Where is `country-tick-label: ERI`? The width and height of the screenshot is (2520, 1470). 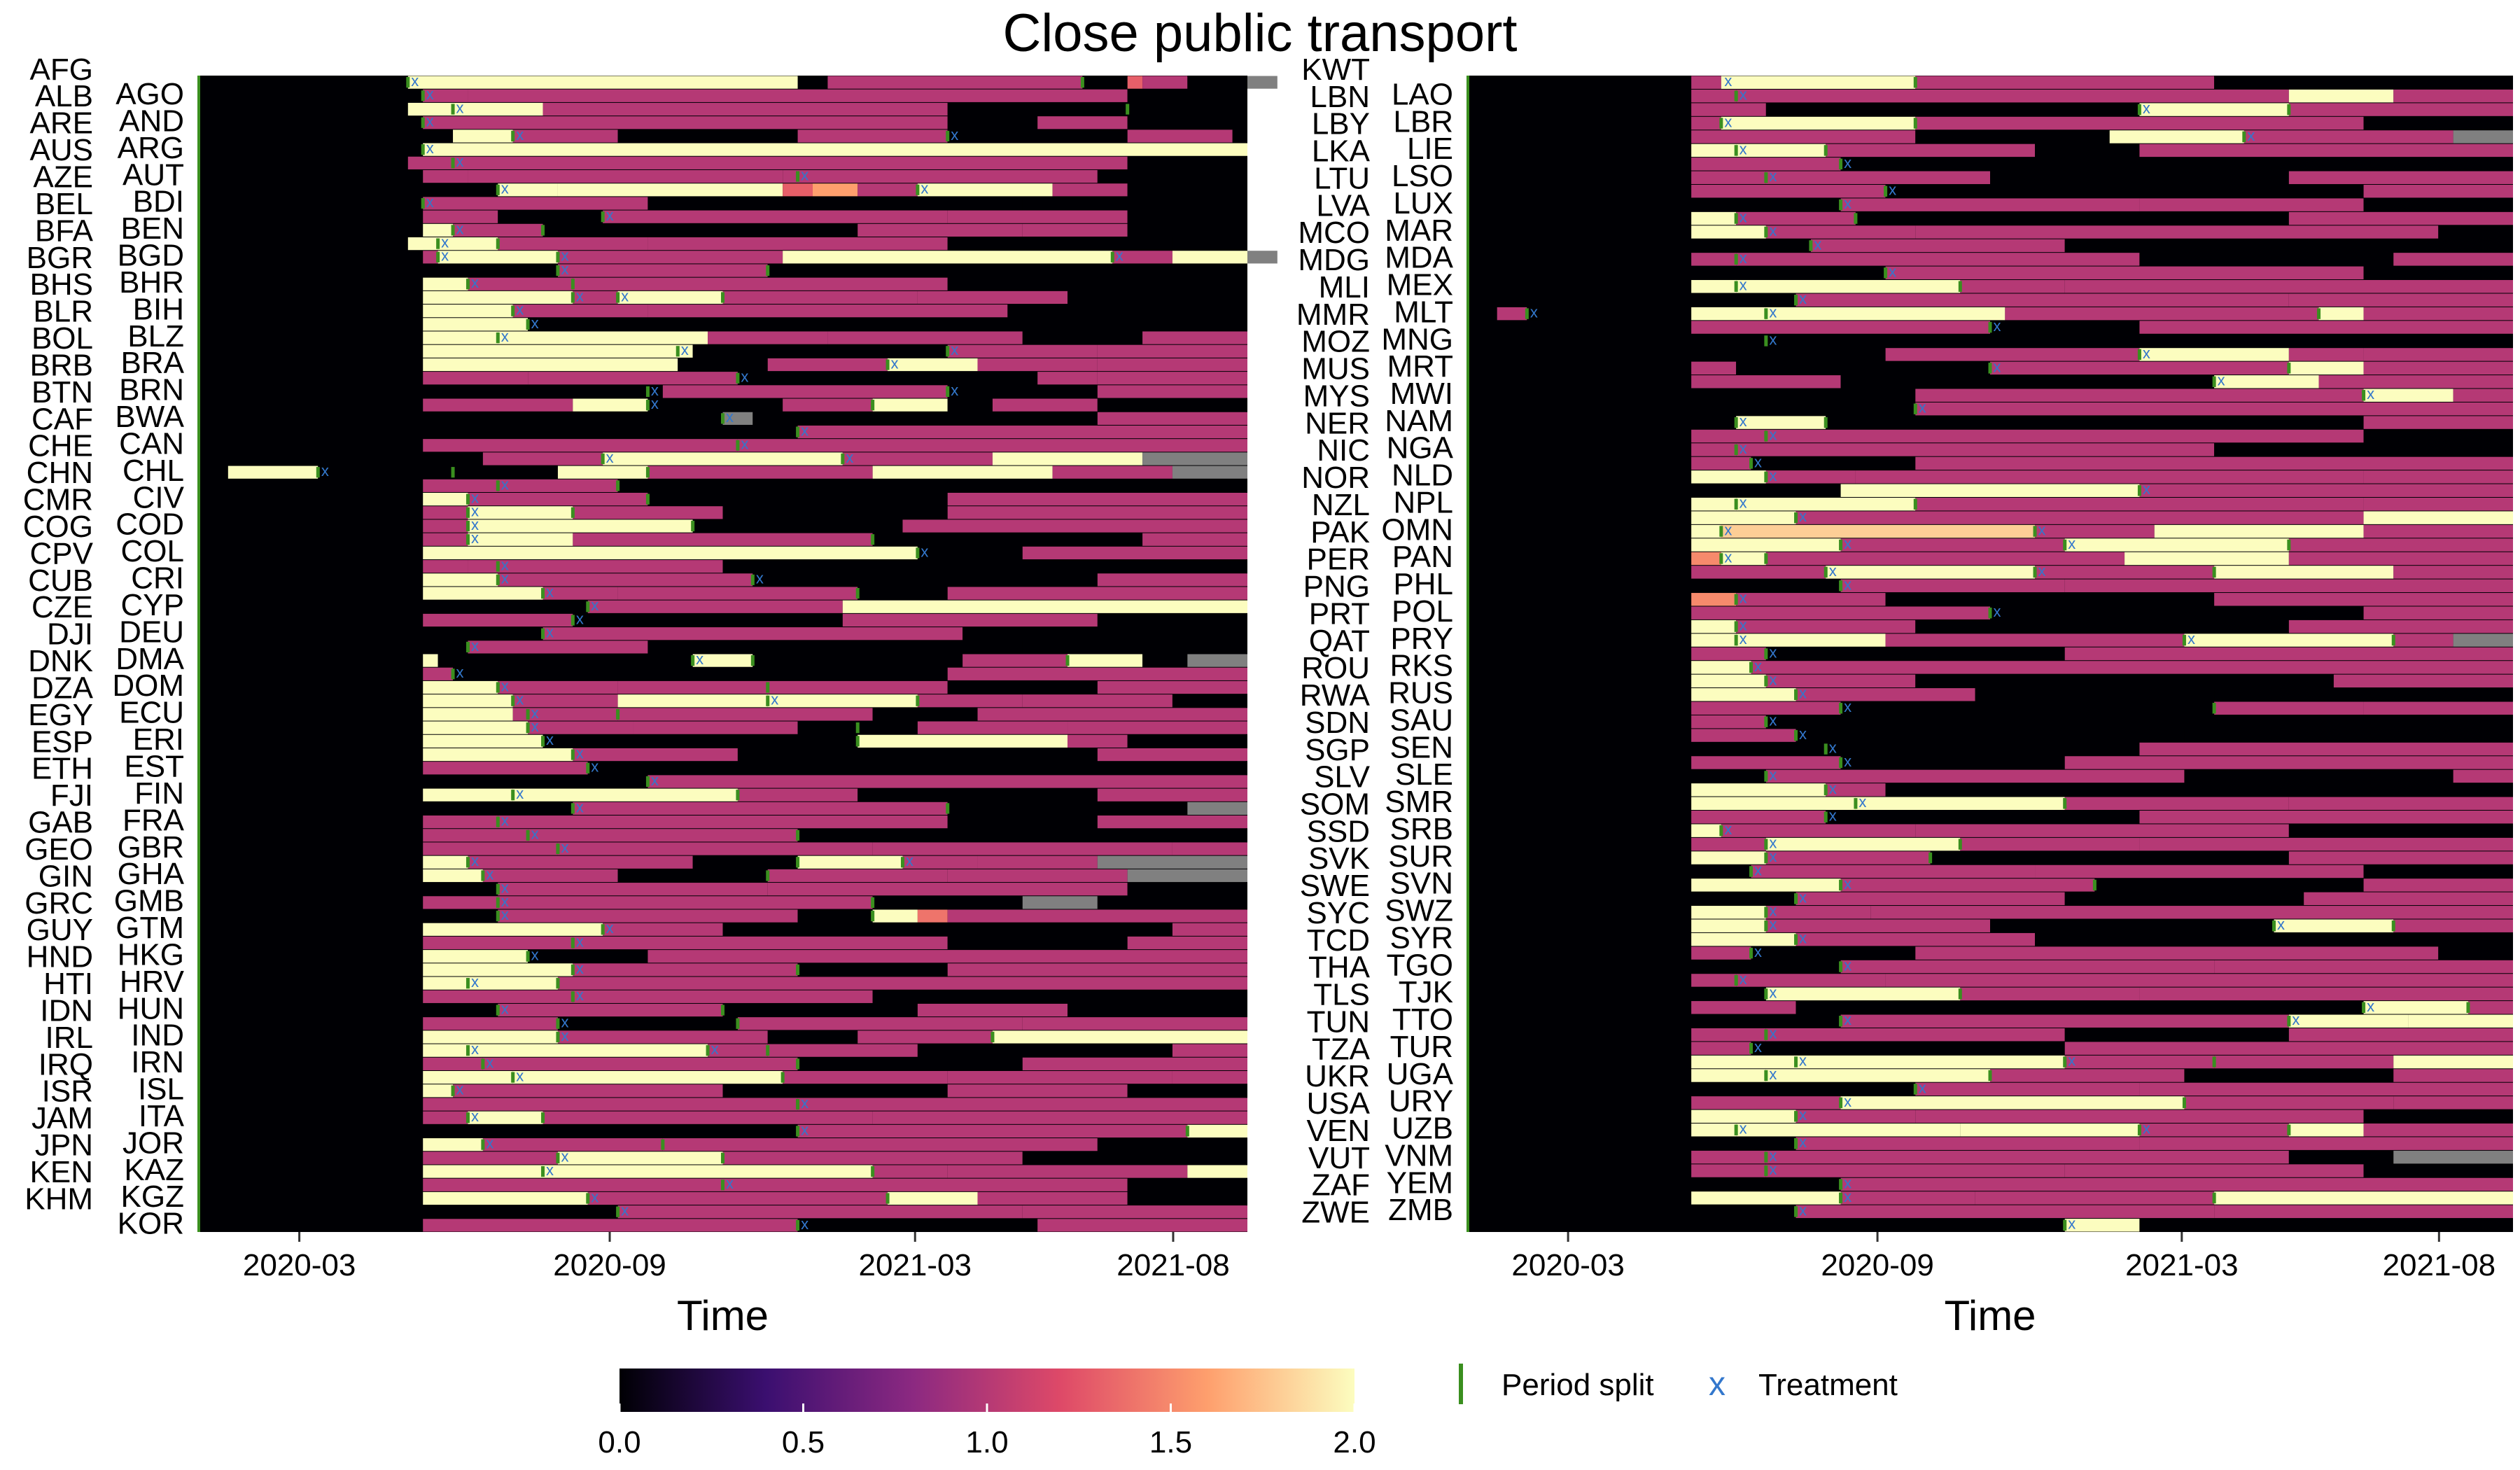 country-tick-label: ERI is located at coordinates (158, 739).